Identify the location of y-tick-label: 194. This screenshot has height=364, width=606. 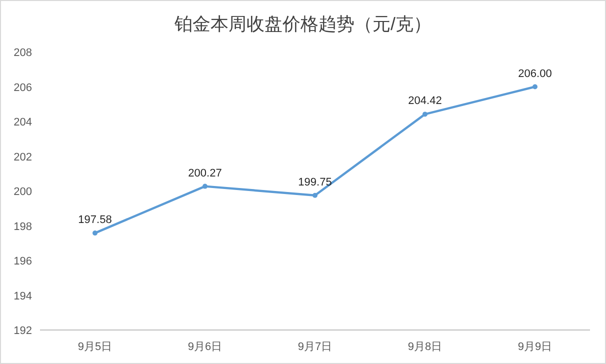
(23, 296).